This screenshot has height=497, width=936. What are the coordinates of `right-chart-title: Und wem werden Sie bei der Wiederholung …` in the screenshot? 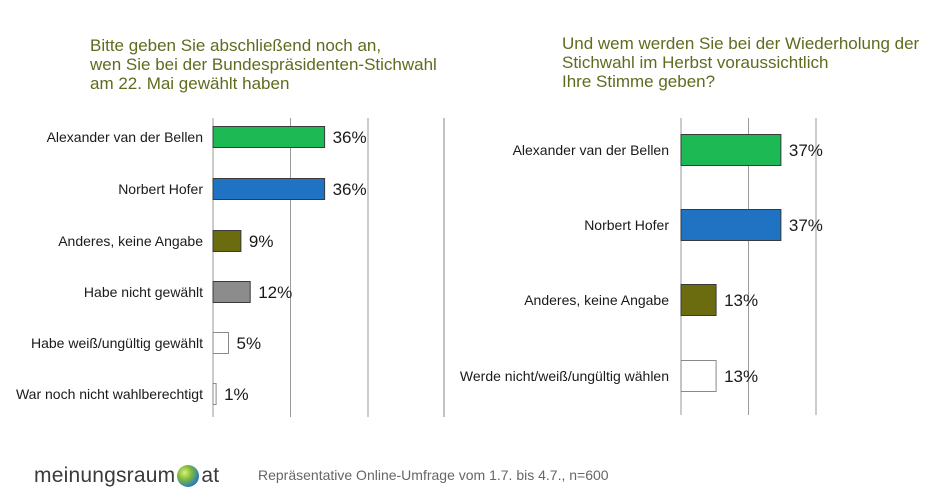 It's located at (741, 62).